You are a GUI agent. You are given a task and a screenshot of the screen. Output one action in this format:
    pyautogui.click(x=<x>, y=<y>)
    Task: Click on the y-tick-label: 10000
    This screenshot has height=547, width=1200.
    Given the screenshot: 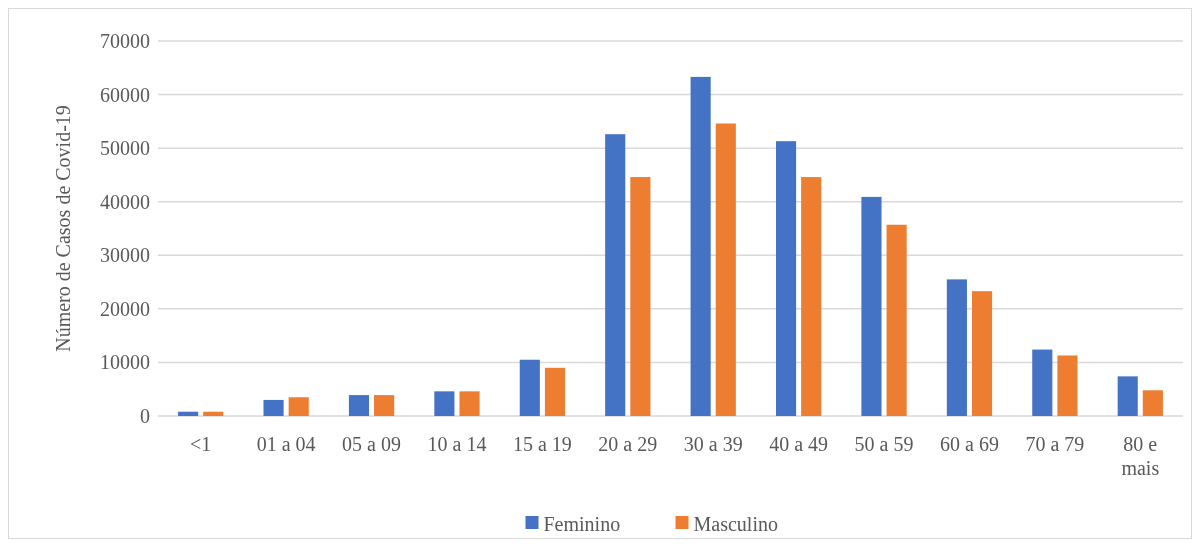 What is the action you would take?
    pyautogui.click(x=125, y=362)
    